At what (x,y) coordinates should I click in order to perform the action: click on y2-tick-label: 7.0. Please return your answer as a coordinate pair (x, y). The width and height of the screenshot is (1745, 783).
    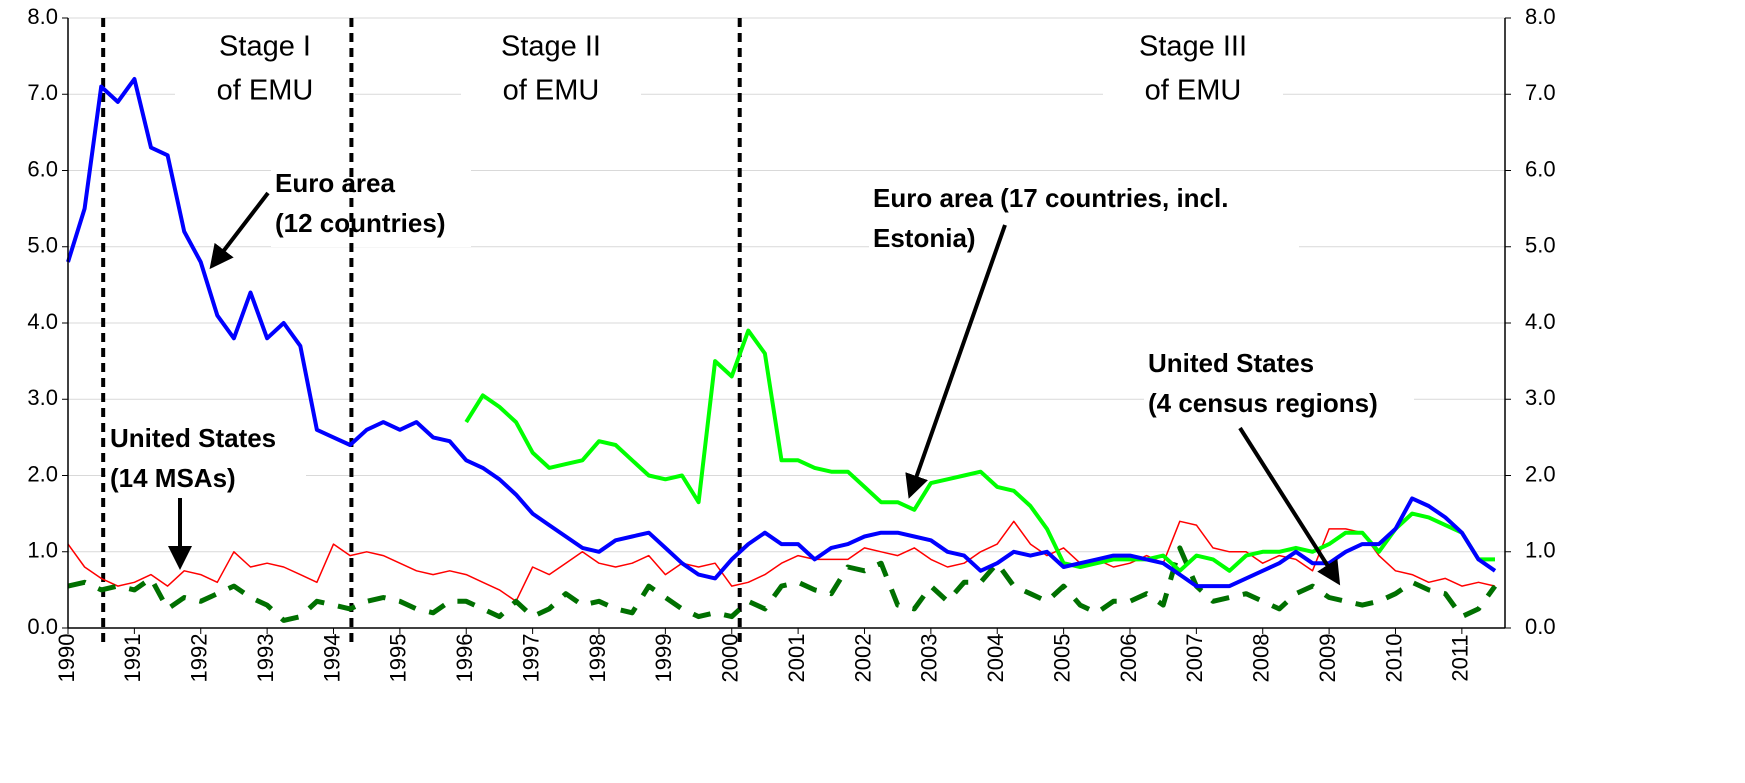
    Looking at the image, I should click on (1540, 92).